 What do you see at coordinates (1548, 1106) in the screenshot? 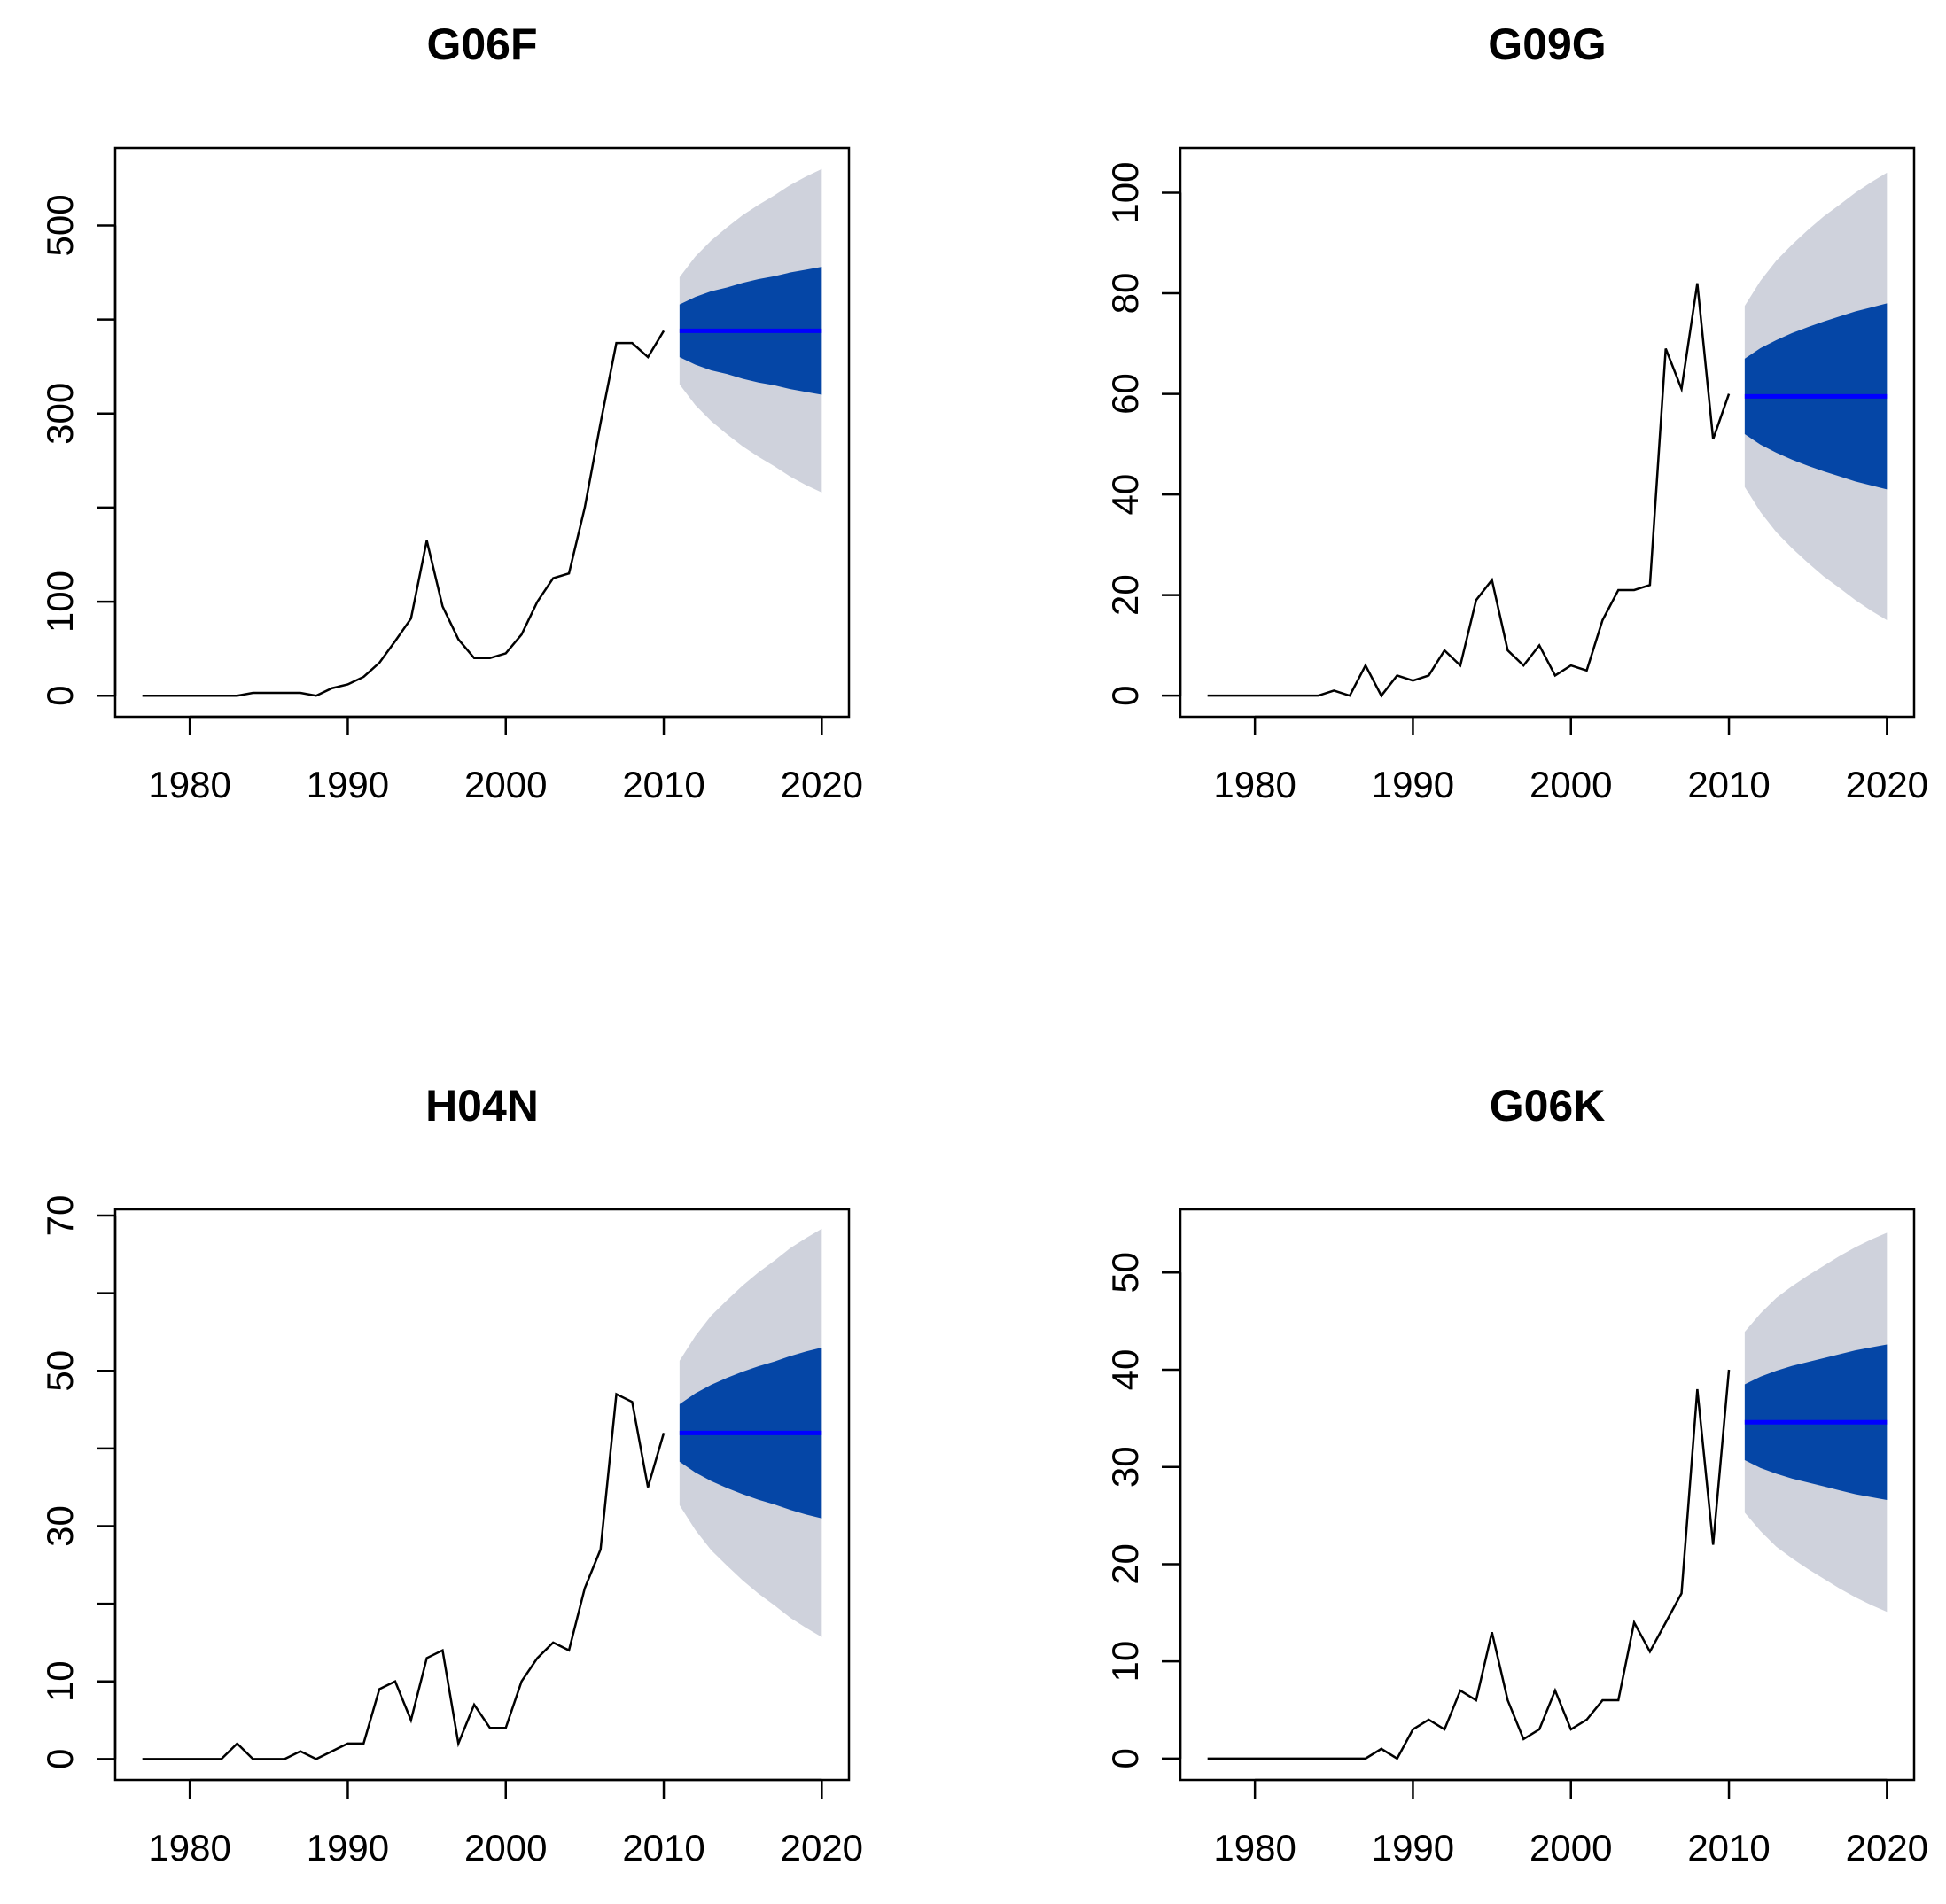
I see `chart-title: G06K` at bounding box center [1548, 1106].